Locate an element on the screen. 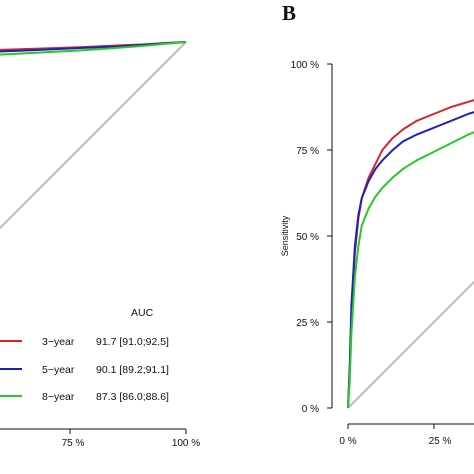 The width and height of the screenshot is (474, 474). panel-a-series-8-year is located at coordinates (93, 48).